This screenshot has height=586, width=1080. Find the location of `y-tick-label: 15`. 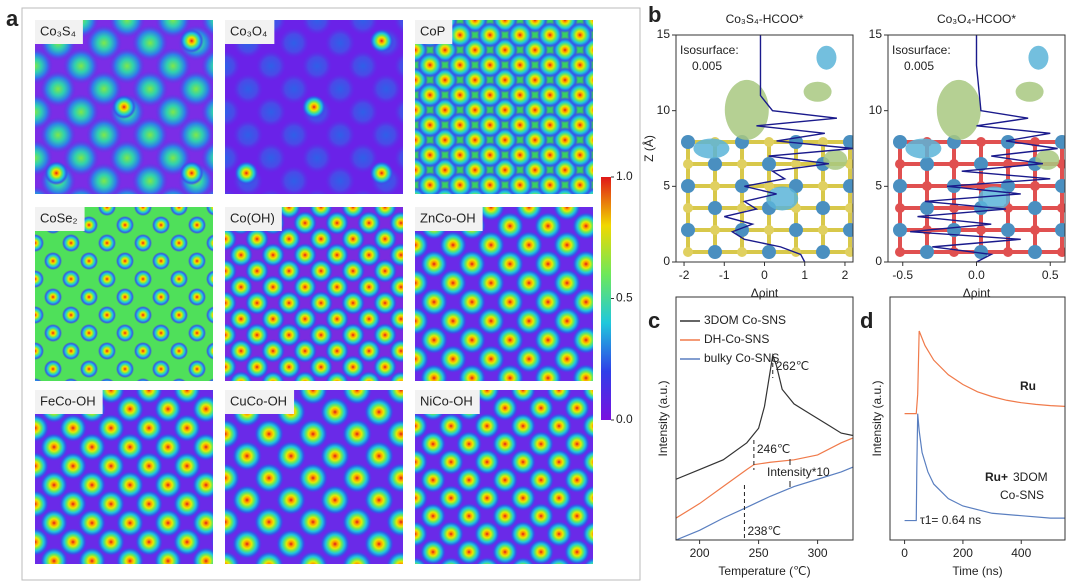

y-tick-label: 15 is located at coordinates (664, 34).